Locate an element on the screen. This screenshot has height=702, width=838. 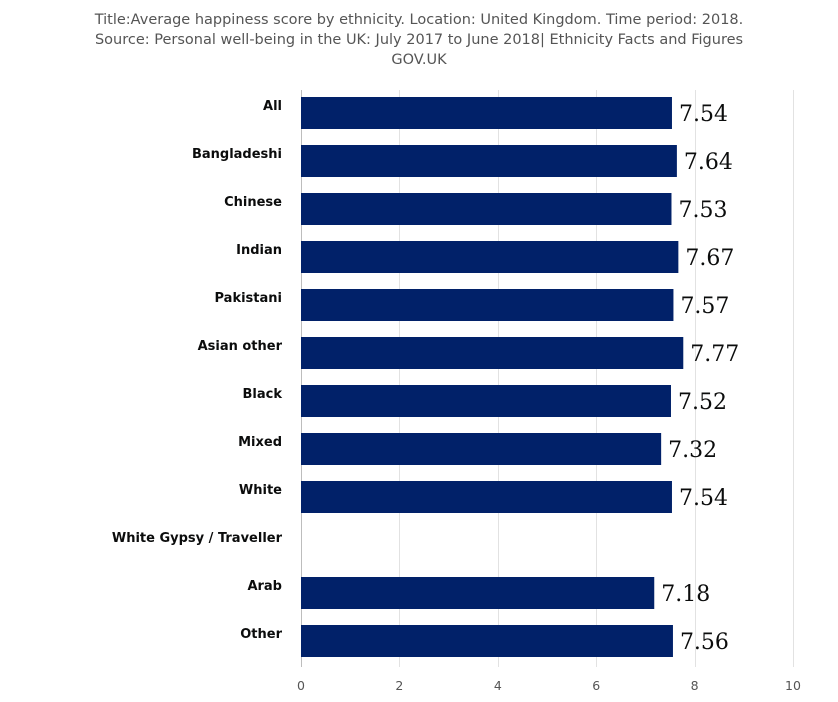
x-tick-label: 6 is located at coordinates (596, 685).